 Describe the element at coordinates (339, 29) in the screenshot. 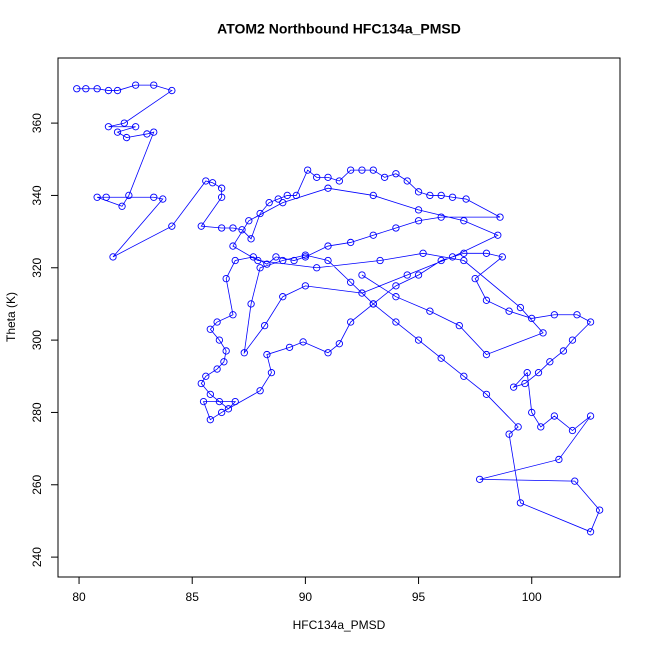

I see `chart-title: ATOM2 Northbound HFC134a_PMSD` at that location.